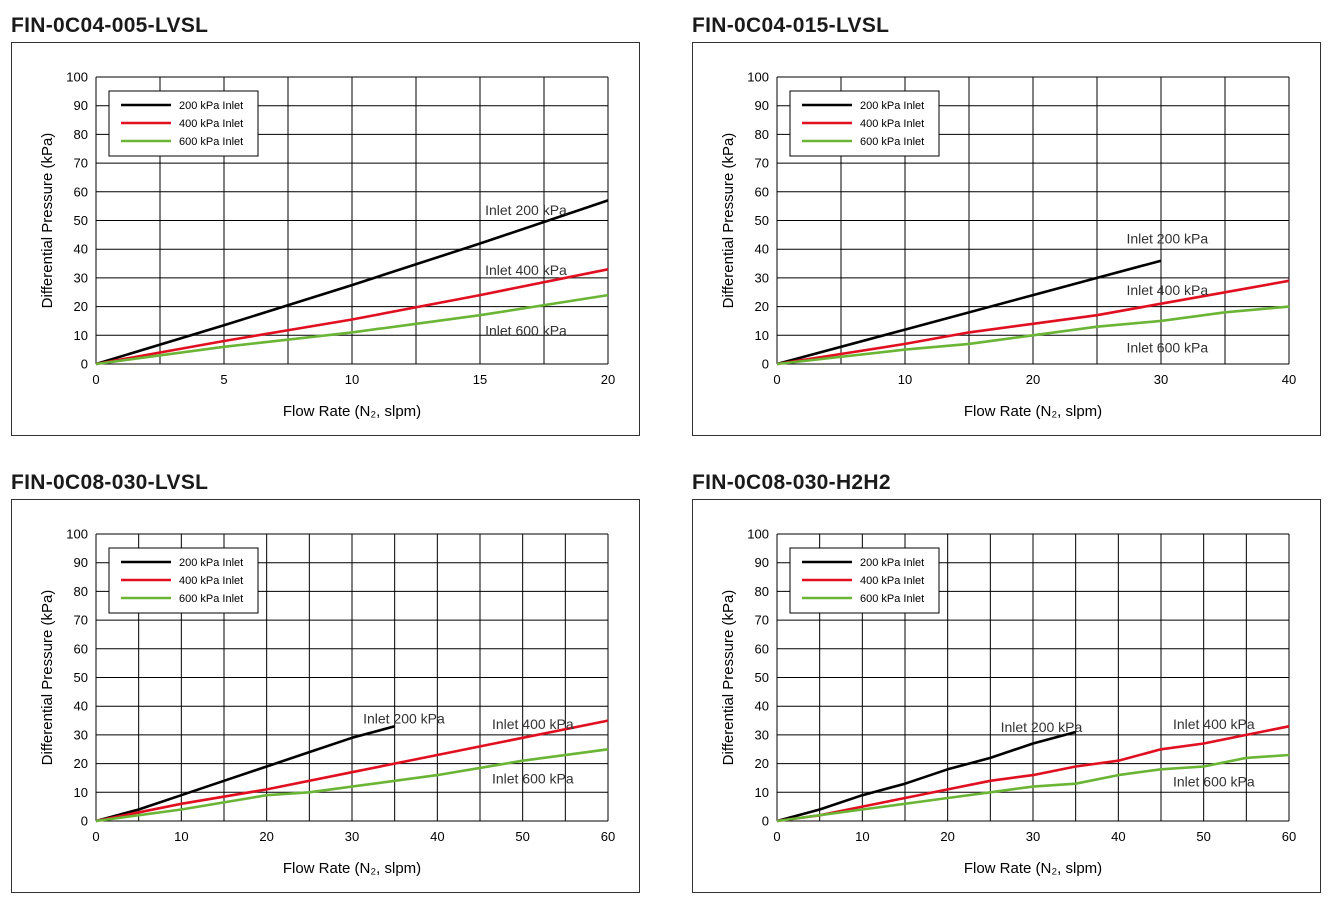 The width and height of the screenshot is (1336, 907). I want to click on chart-title: FIN-0C08-030-H2H2, so click(791, 482).